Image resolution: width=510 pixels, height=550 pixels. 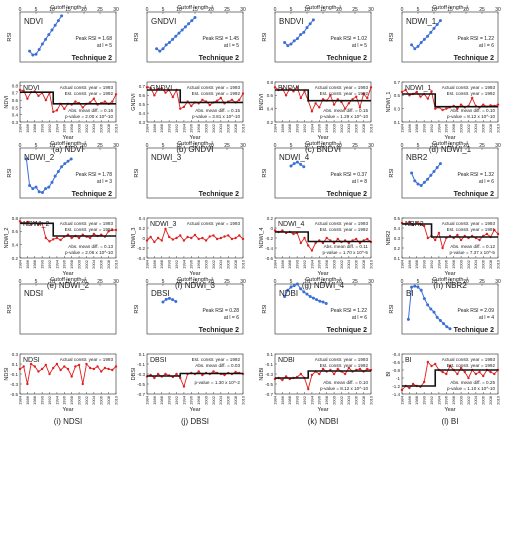 What do you see at coordinates (90, 246) in the screenshot?
I see `series-annotation: Abs. mean diff. = 0.13` at bounding box center [90, 246].